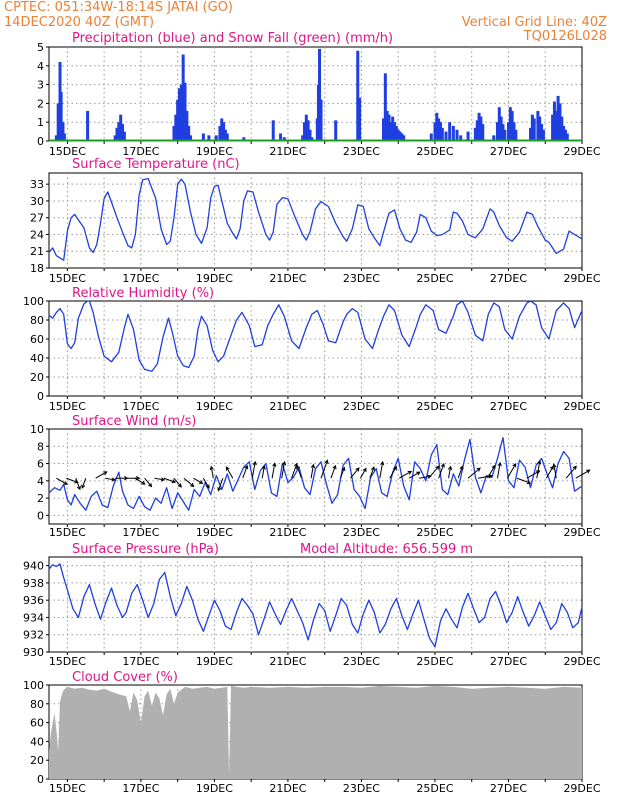  What do you see at coordinates (67, 151) in the screenshot?
I see `precipitation-xtick-label: 15DEC` at bounding box center [67, 151].